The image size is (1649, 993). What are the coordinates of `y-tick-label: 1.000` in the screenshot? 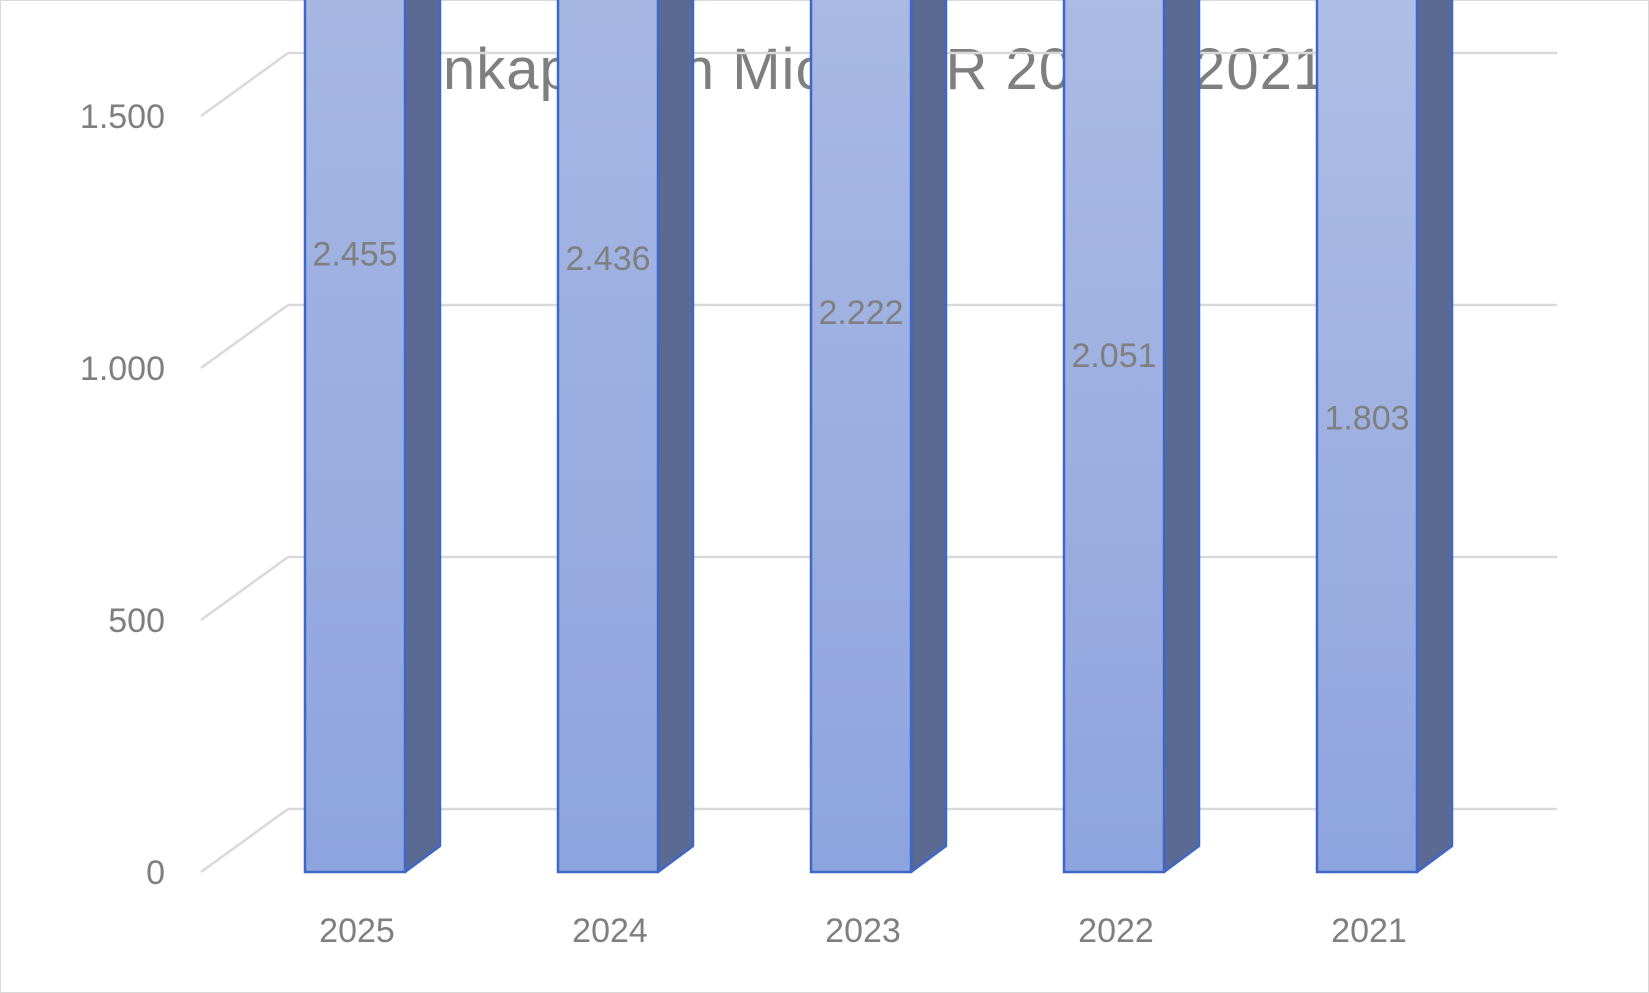 It's located at (122, 369).